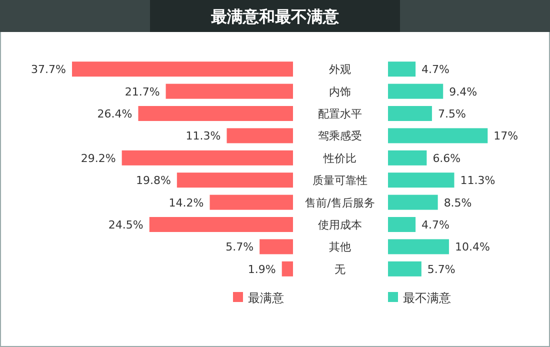 Image resolution: width=550 pixels, height=347 pixels. What do you see at coordinates (340, 136) in the screenshot?
I see `y-tick-label: 驾乘感受` at bounding box center [340, 136].